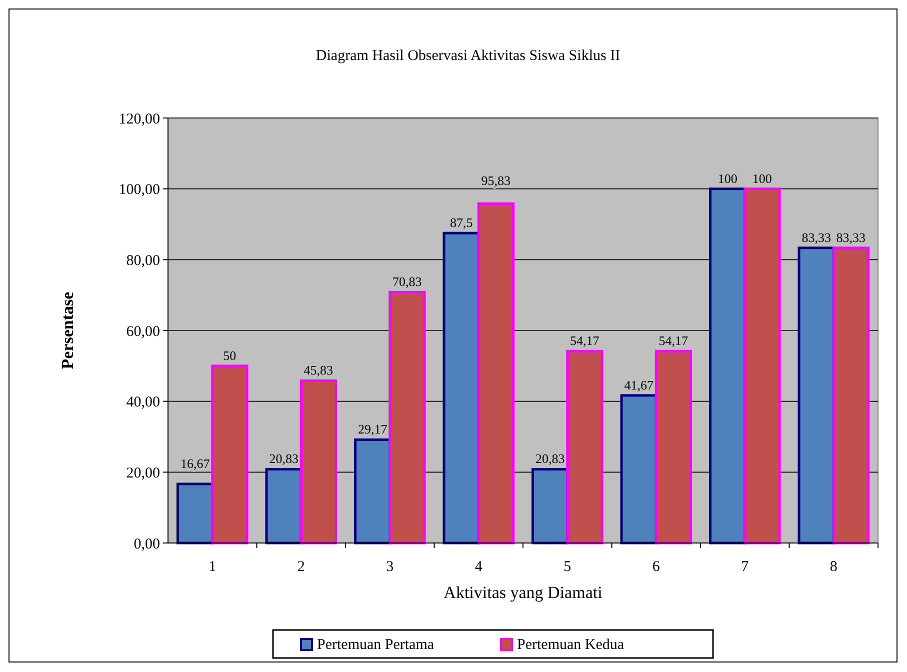 The image size is (907, 672). Describe the element at coordinates (468, 56) in the screenshot. I see `chart-title: Diagram Hasil Observasi Aktivitas Siswa Siklus II` at that location.